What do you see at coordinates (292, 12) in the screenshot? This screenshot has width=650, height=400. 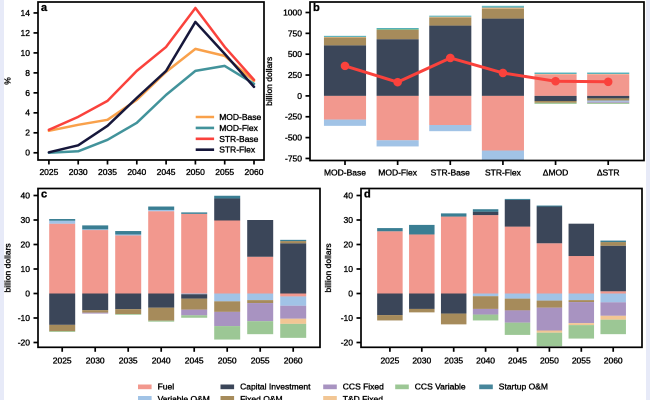 I see `svg-text: 1000` at bounding box center [292, 12].